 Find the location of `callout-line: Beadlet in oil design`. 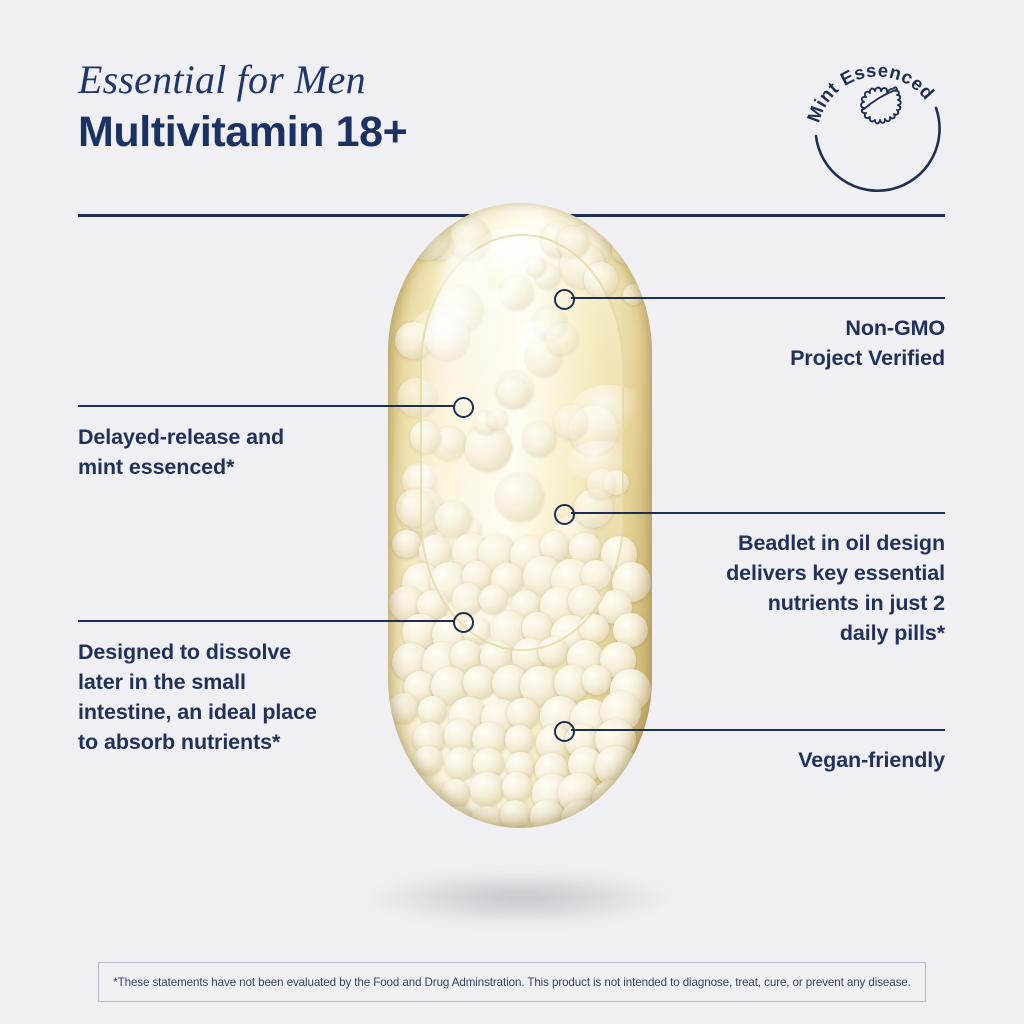

callout-line: Beadlet in oil design is located at coordinates (841, 543).